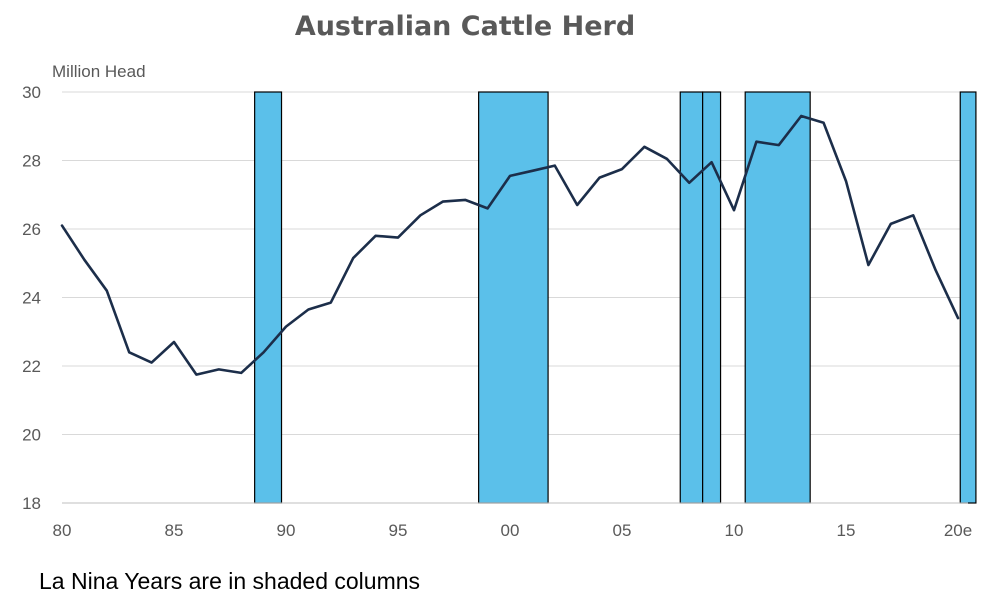  Describe the element at coordinates (465, 26) in the screenshot. I see `chart-title: Australian Cattle Herd` at that location.